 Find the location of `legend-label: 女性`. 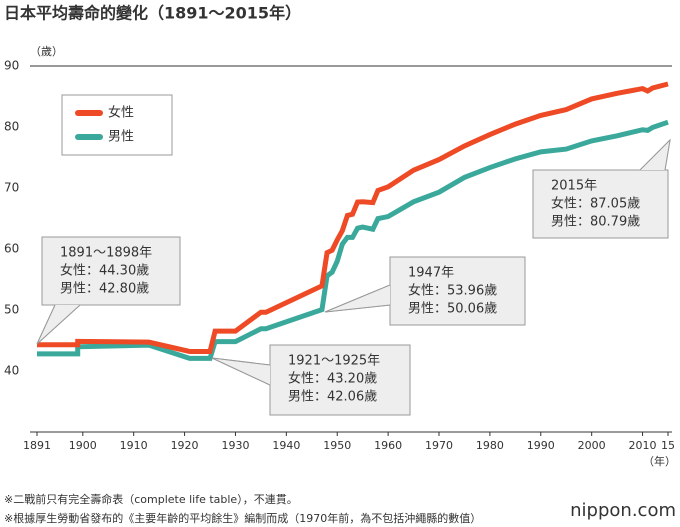

legend-label: 女性 is located at coordinates (121, 113).